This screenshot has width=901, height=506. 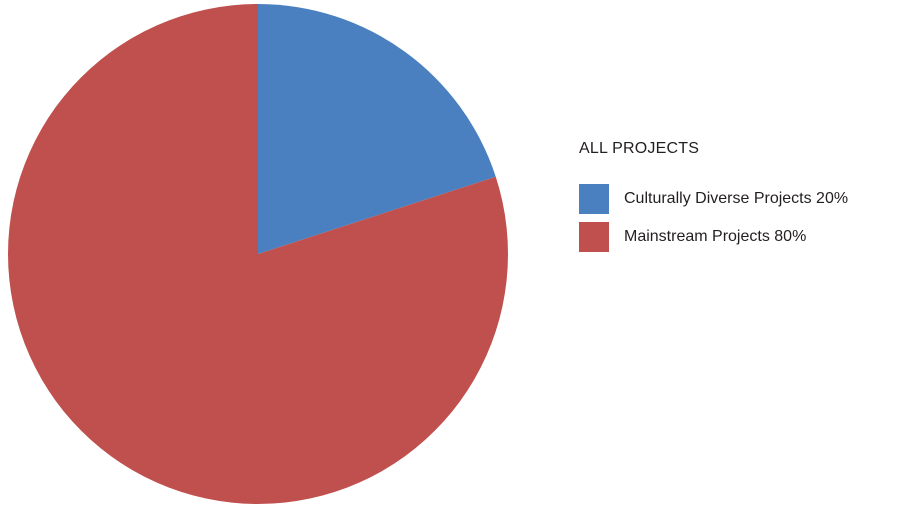 What do you see at coordinates (594, 237) in the screenshot?
I see `legend-swatch-mainstream` at bounding box center [594, 237].